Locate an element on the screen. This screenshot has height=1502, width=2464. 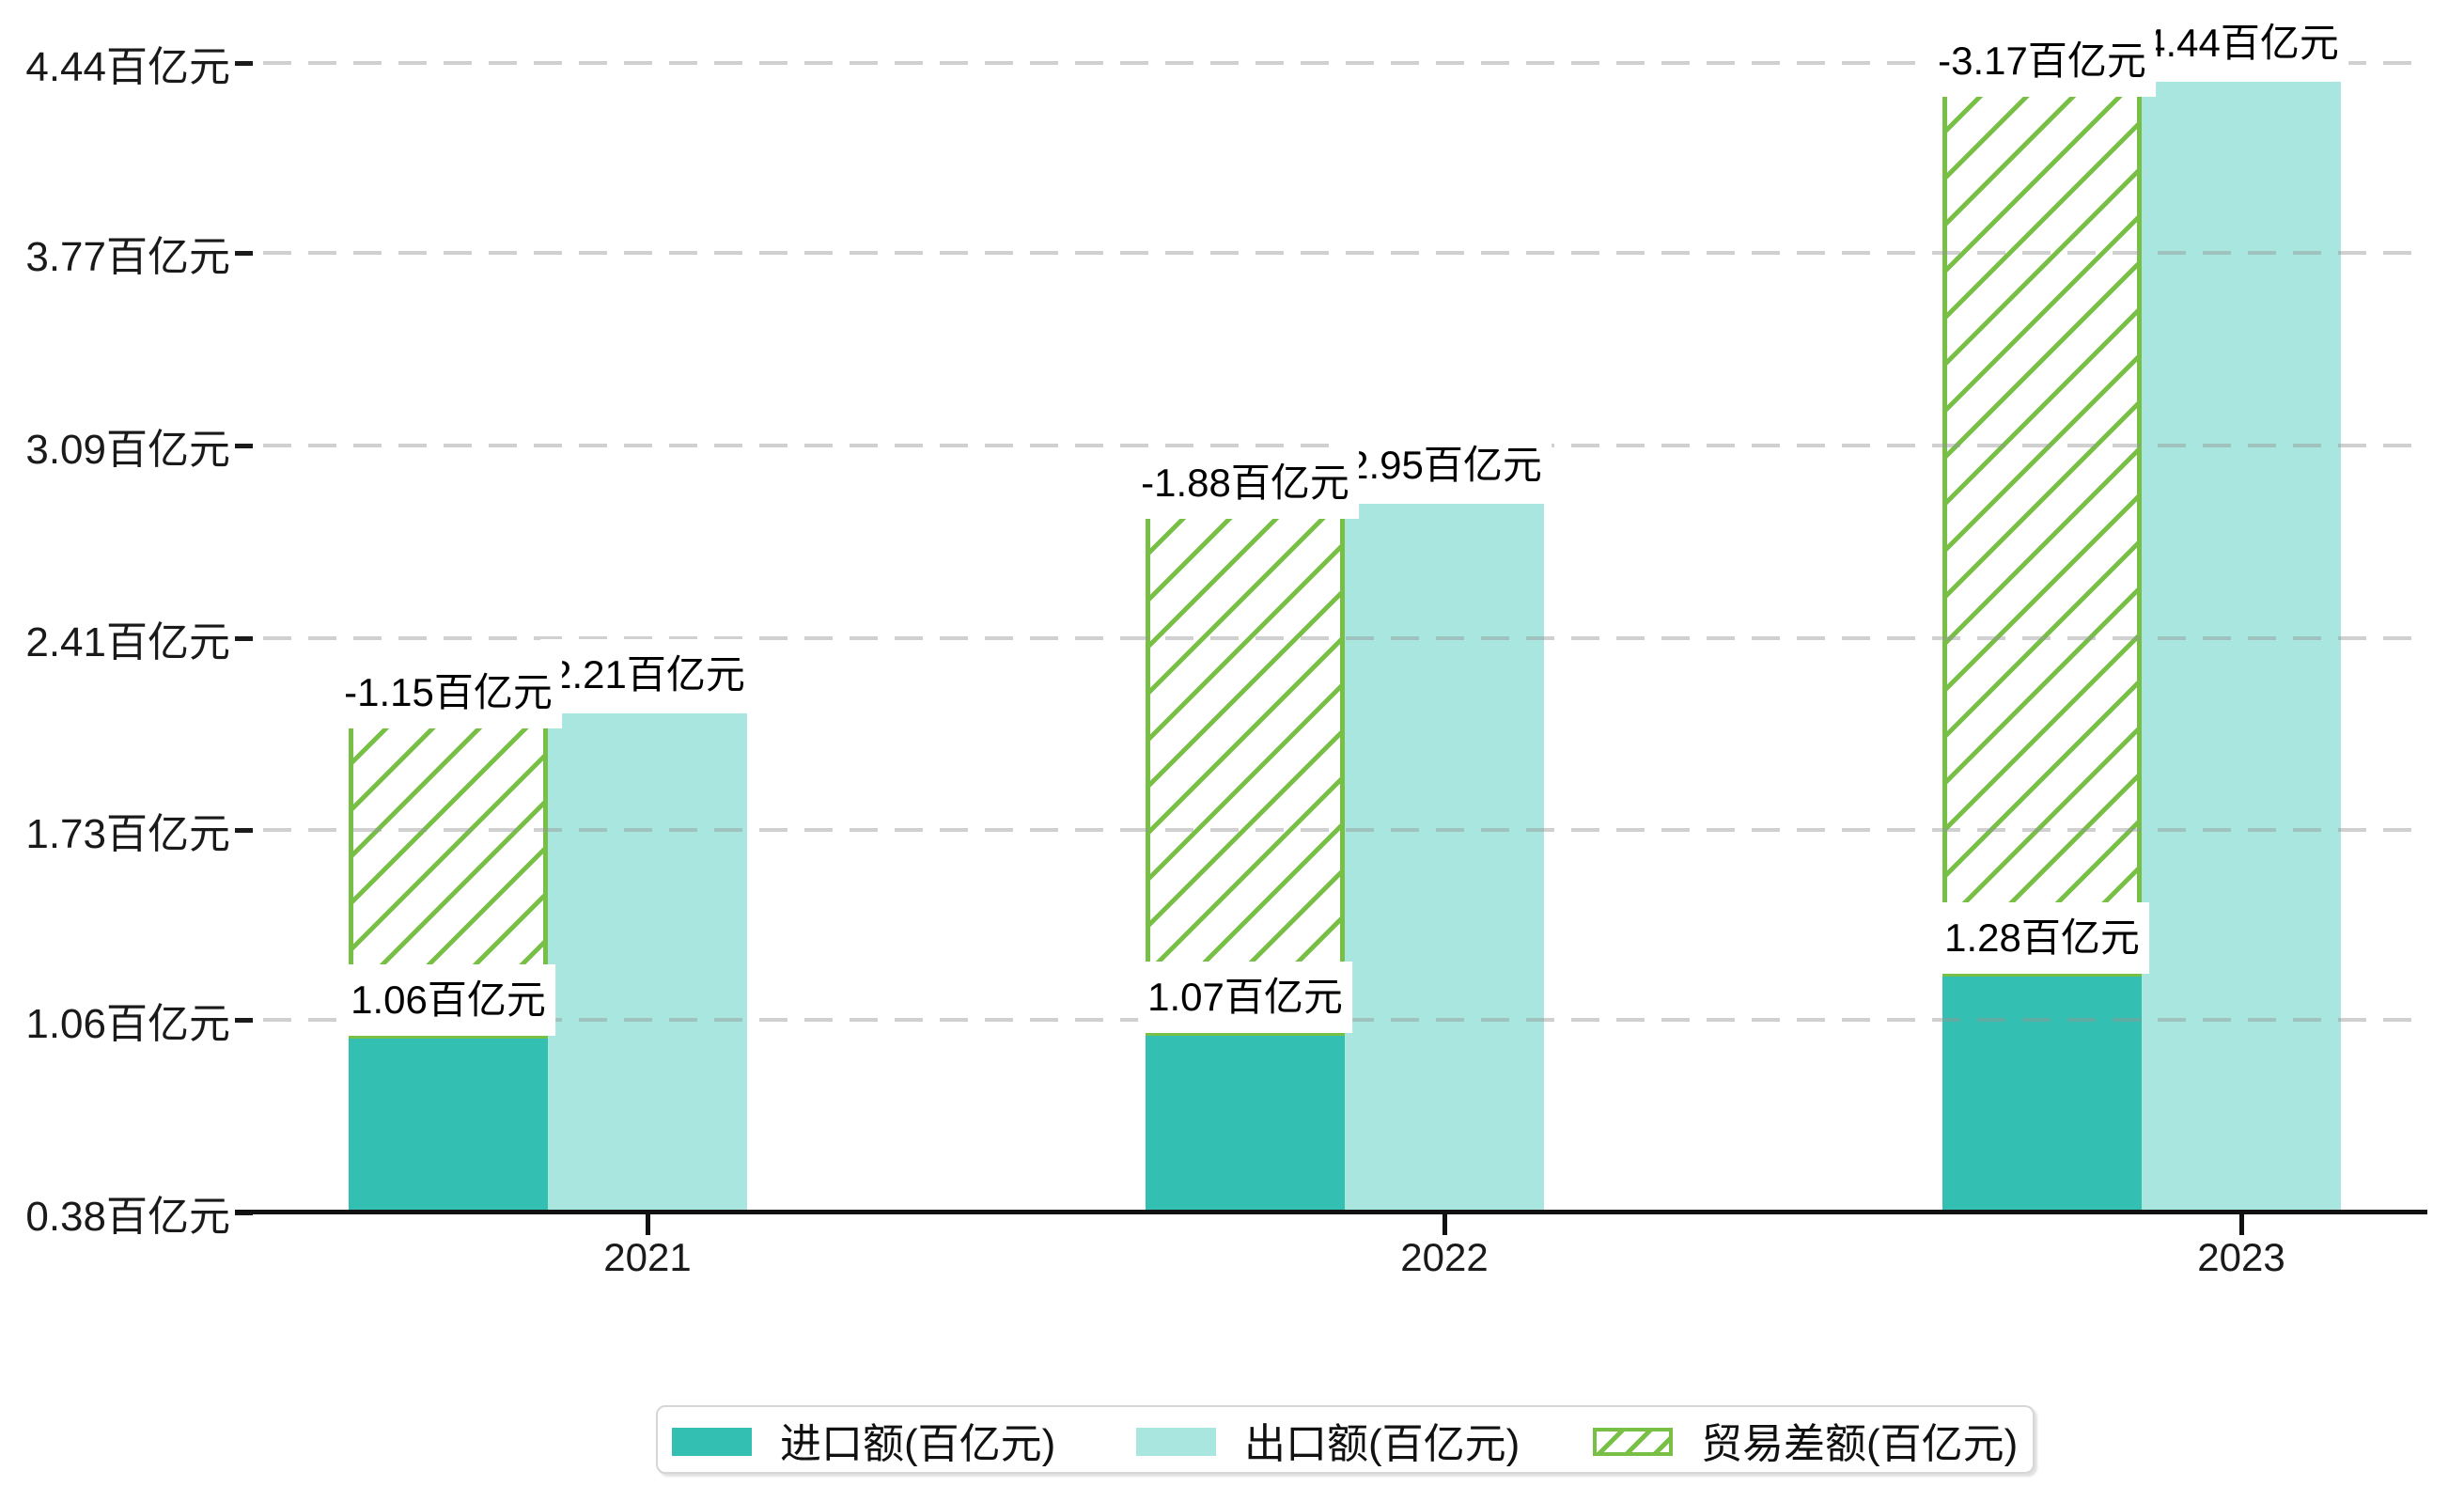
trade-balance-value-label-2021: -1.15百亿元 is located at coordinates (448, 692).